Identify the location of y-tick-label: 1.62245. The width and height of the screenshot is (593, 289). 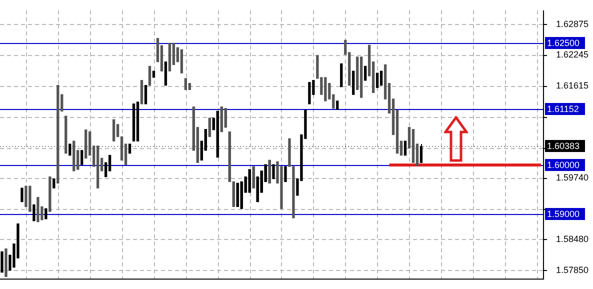
(572, 55).